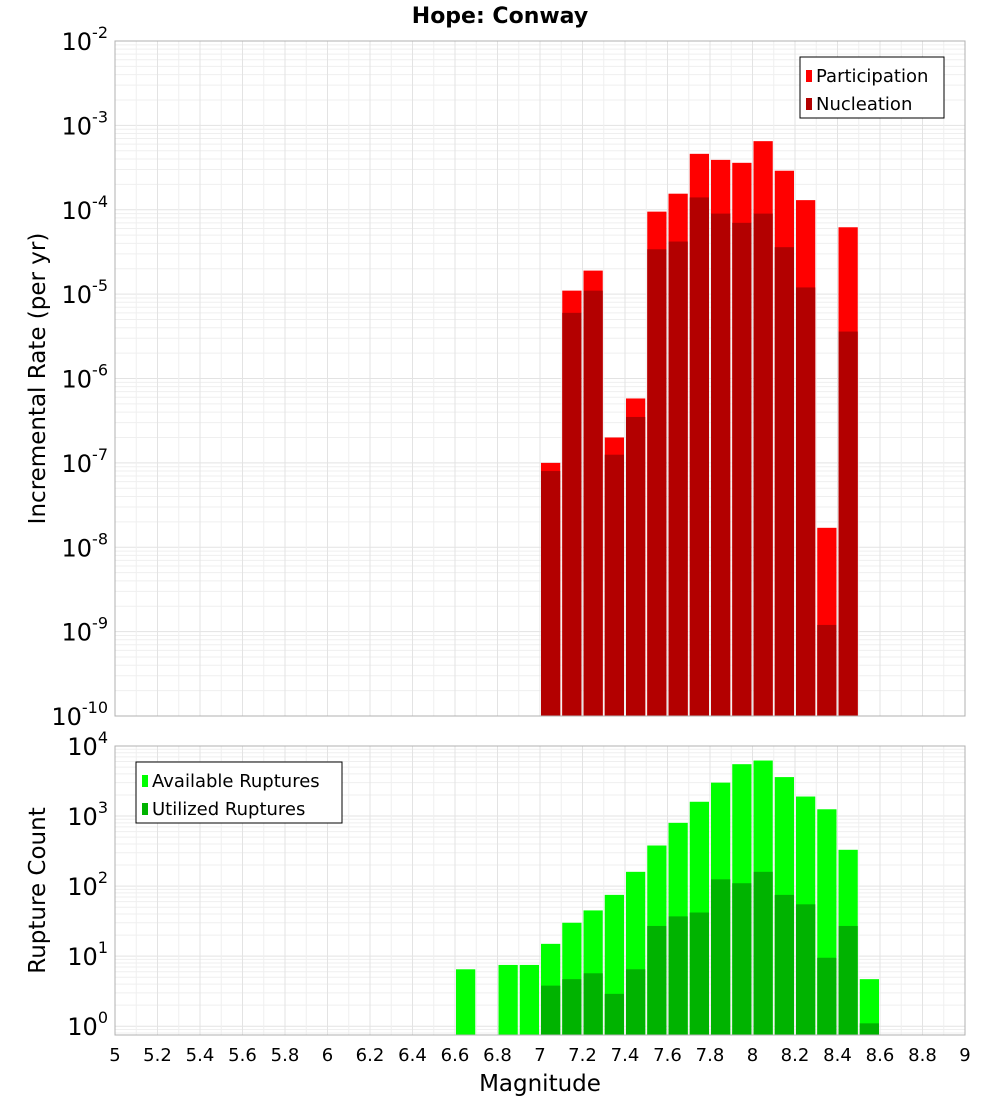 This screenshot has height=1104, width=1000. I want to click on y-tick-exponent: -5, so click(100, 285).